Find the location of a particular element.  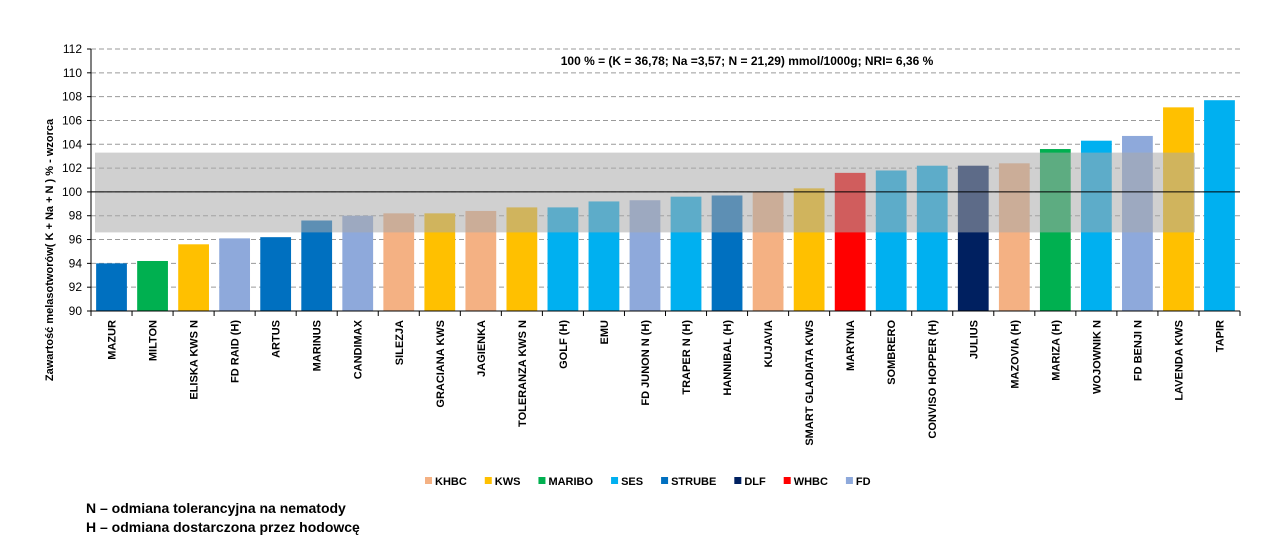

legend-label: MARIBO is located at coordinates (570, 482).